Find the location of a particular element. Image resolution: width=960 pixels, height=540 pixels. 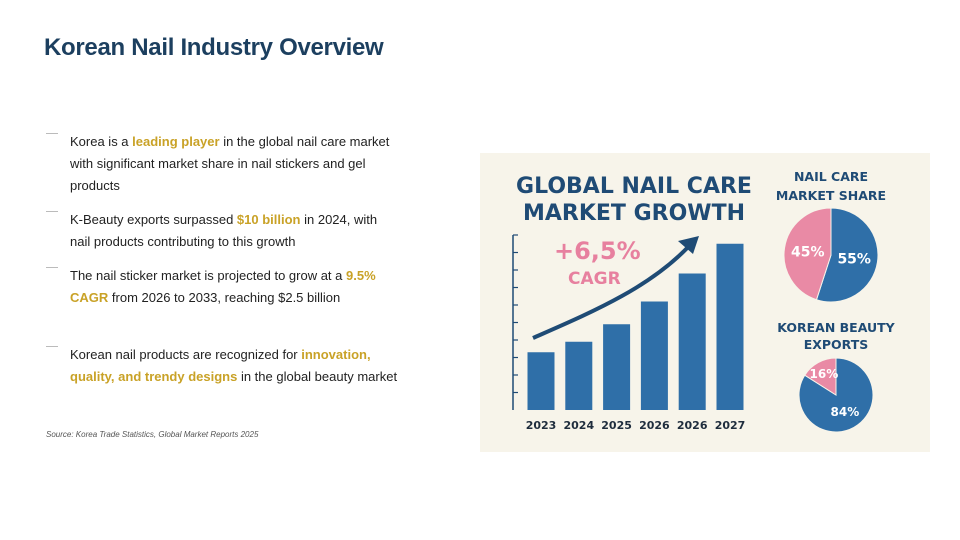

pie-label: 45% is located at coordinates (808, 252).